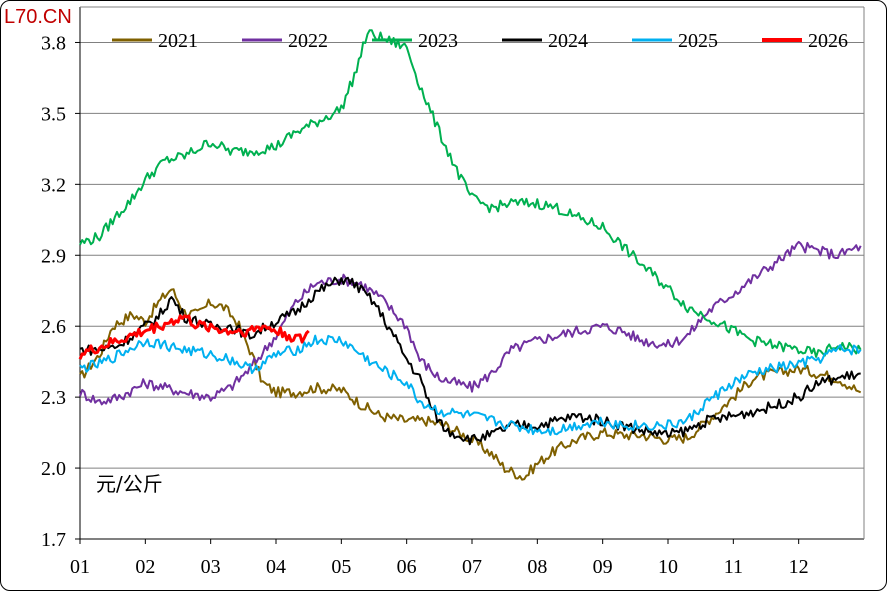 This screenshot has height=591, width=887. What do you see at coordinates (828, 41) in the screenshot?
I see `legend-label-2026: 2026` at bounding box center [828, 41].